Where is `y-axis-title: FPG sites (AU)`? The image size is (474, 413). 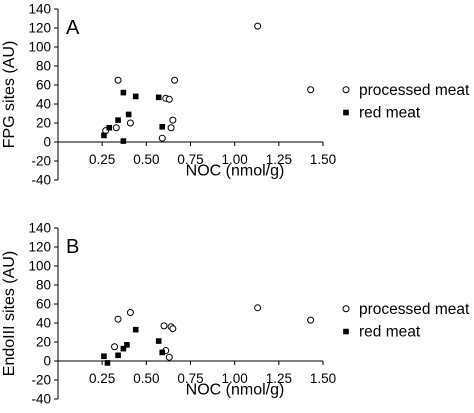 y-axis-title: FPG sites (AU) is located at coordinates (9, 95).